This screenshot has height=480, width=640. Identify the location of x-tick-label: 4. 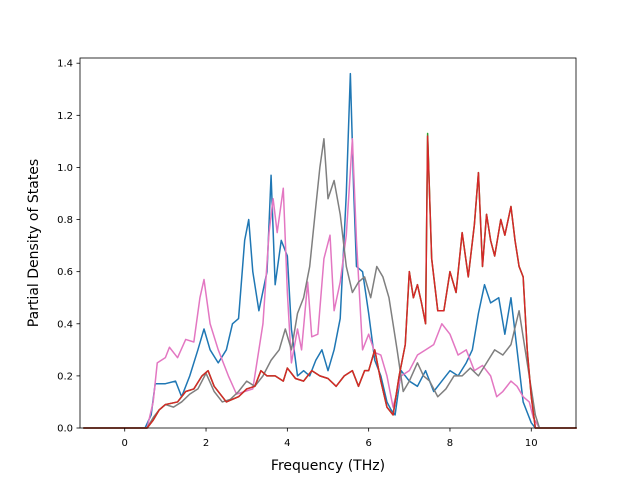
(287, 443).